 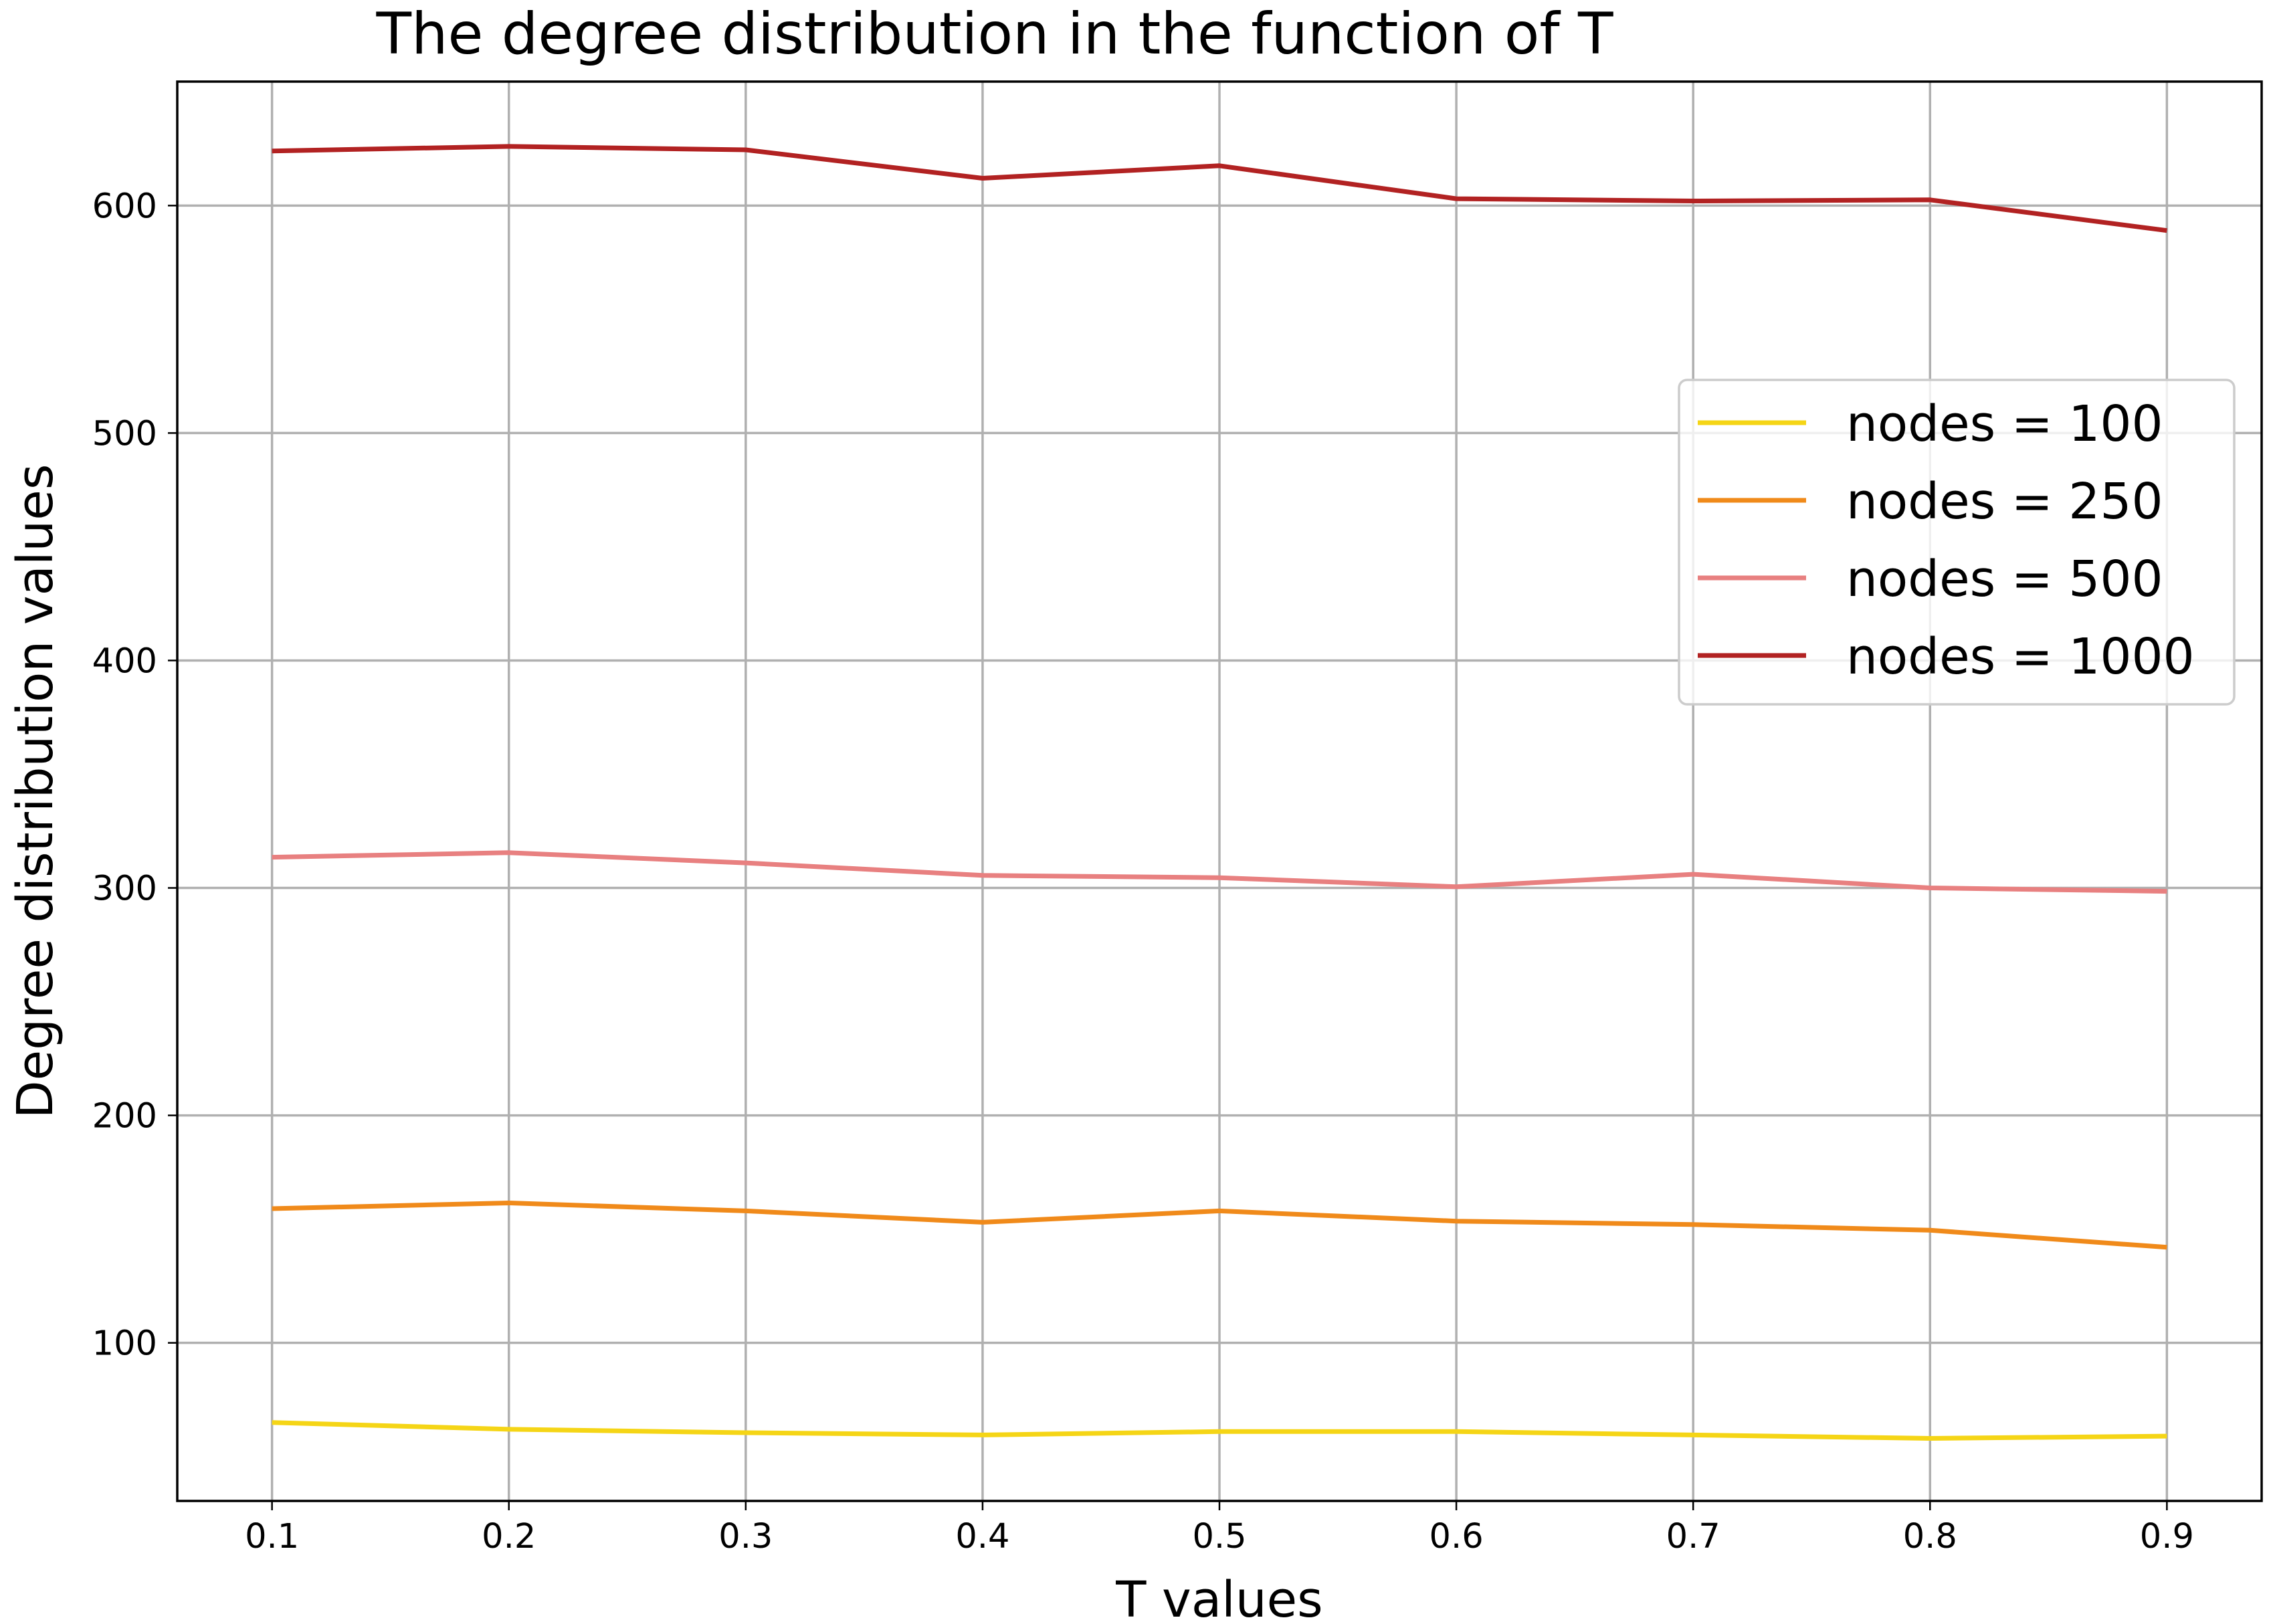 What do you see at coordinates (1218, 1597) in the screenshot?
I see `x-axis-label: T values` at bounding box center [1218, 1597].